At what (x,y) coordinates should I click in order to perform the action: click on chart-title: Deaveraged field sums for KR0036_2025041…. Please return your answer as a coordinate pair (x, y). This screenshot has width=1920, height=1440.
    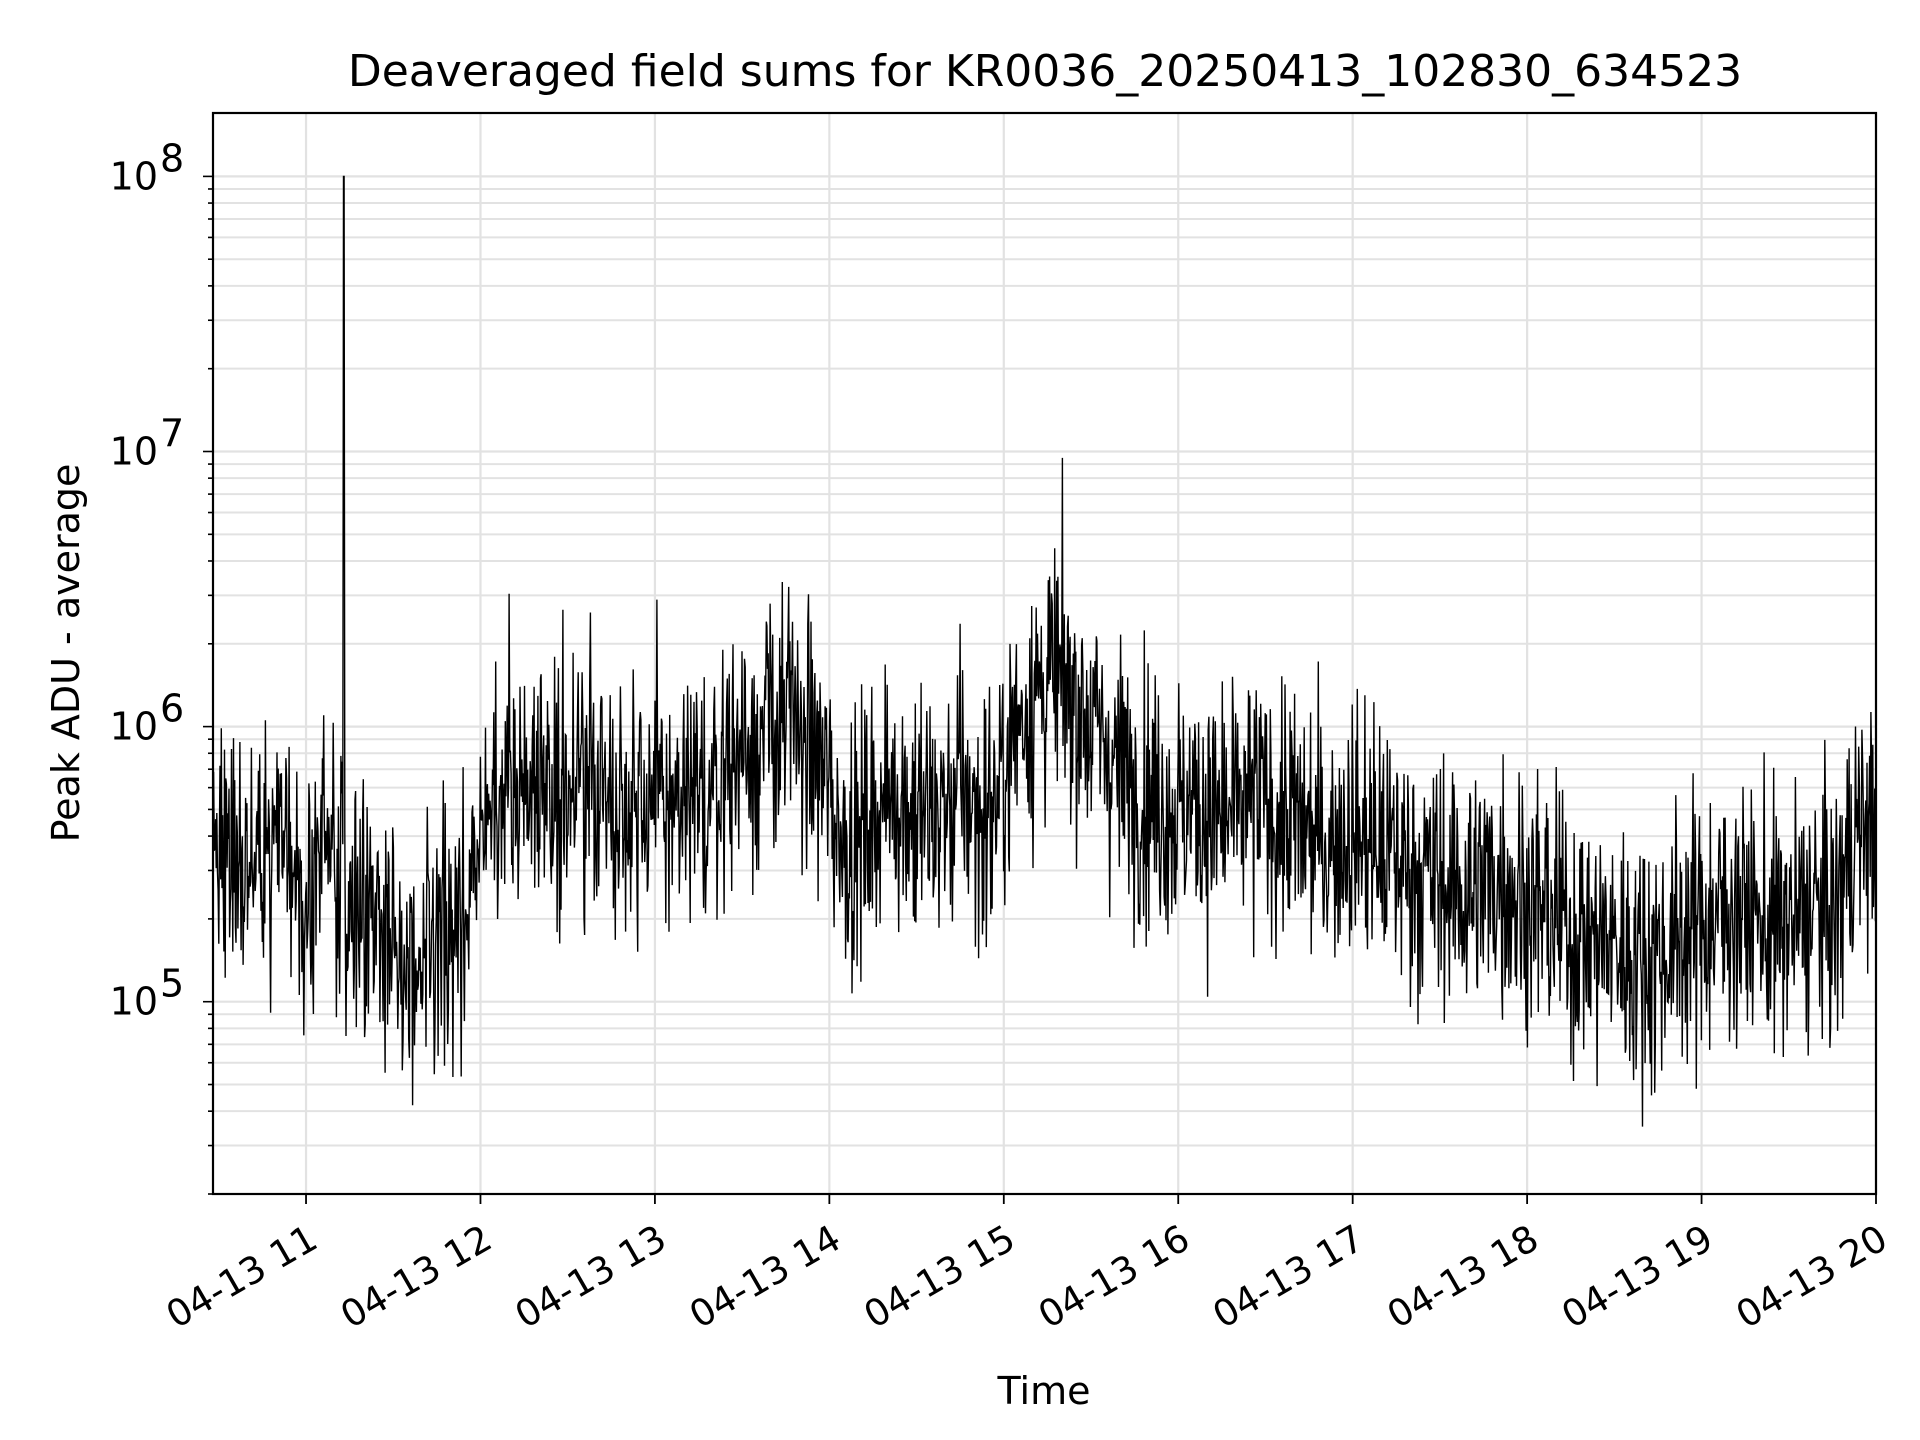
    Looking at the image, I should click on (1045, 71).